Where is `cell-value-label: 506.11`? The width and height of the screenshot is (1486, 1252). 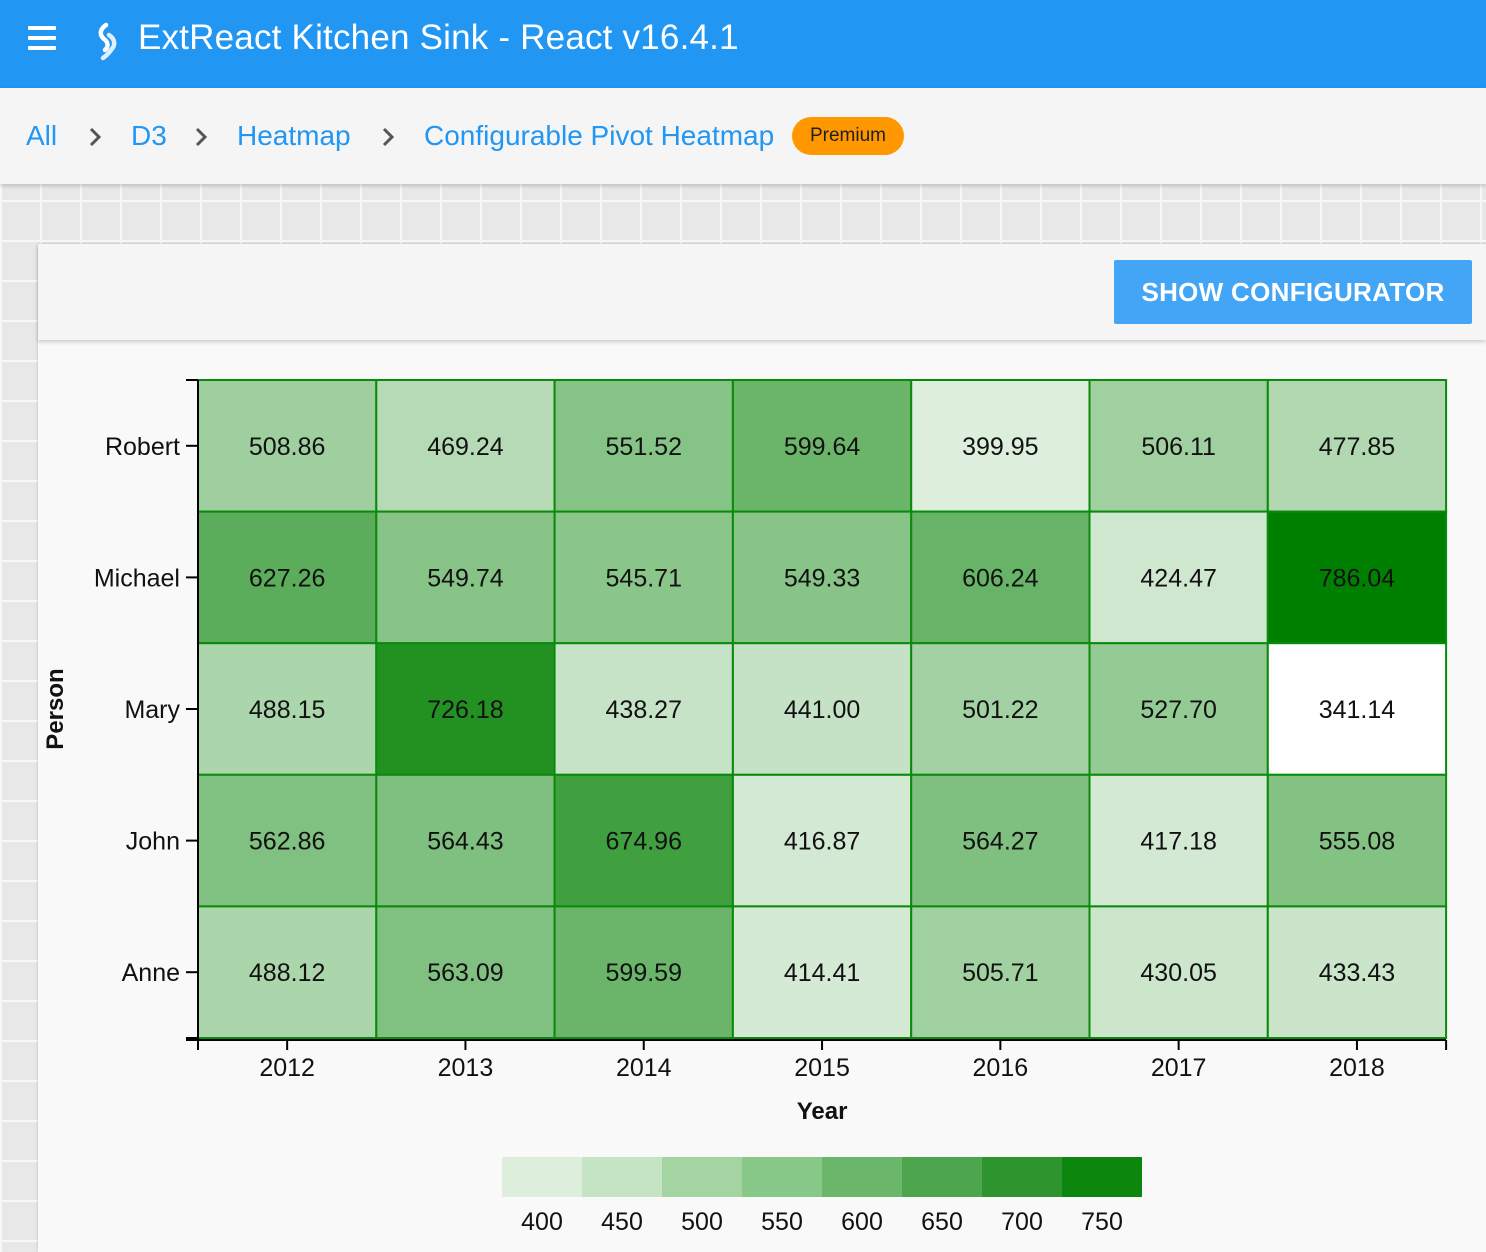 cell-value-label: 506.11 is located at coordinates (1178, 447).